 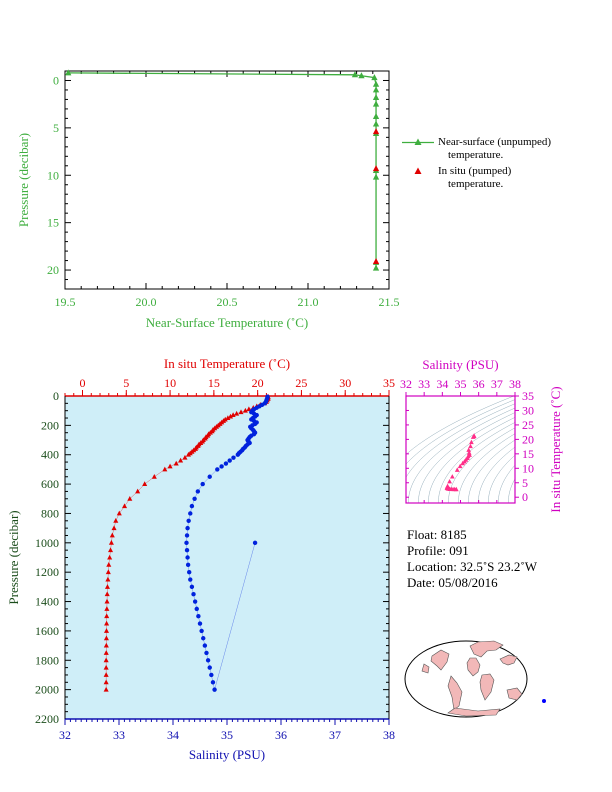 I want to click on ts-y-tick-label: 35, so click(x=528, y=396).